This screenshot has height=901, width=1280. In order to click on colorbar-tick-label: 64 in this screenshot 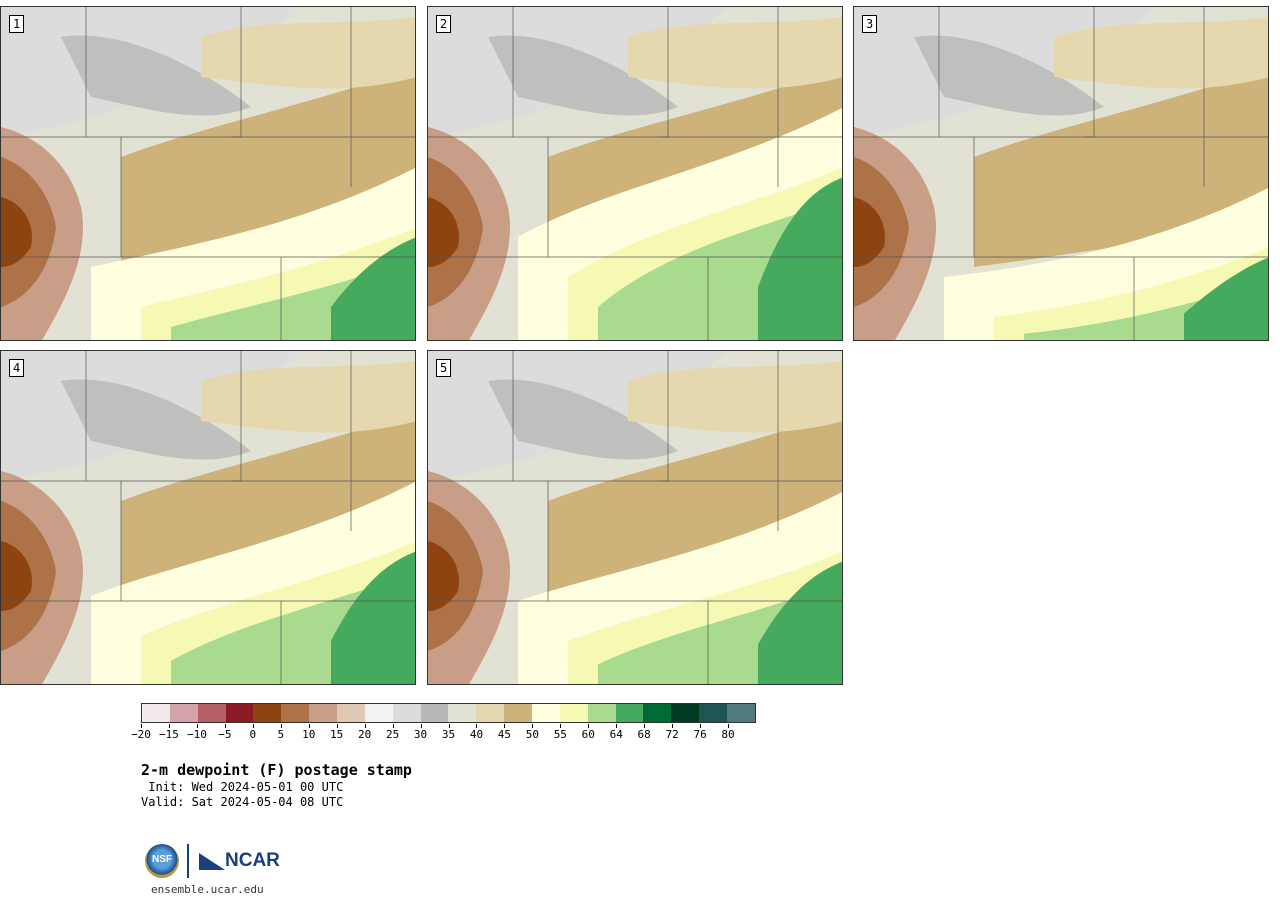, I will do `click(616, 734)`.